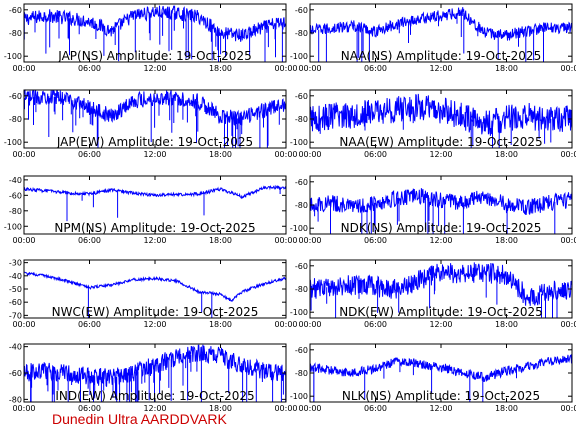  Describe the element at coordinates (440, 142) in the screenshot. I see `chart-title: NAA(EW) Amplitude: 19-Oct-2025` at that location.